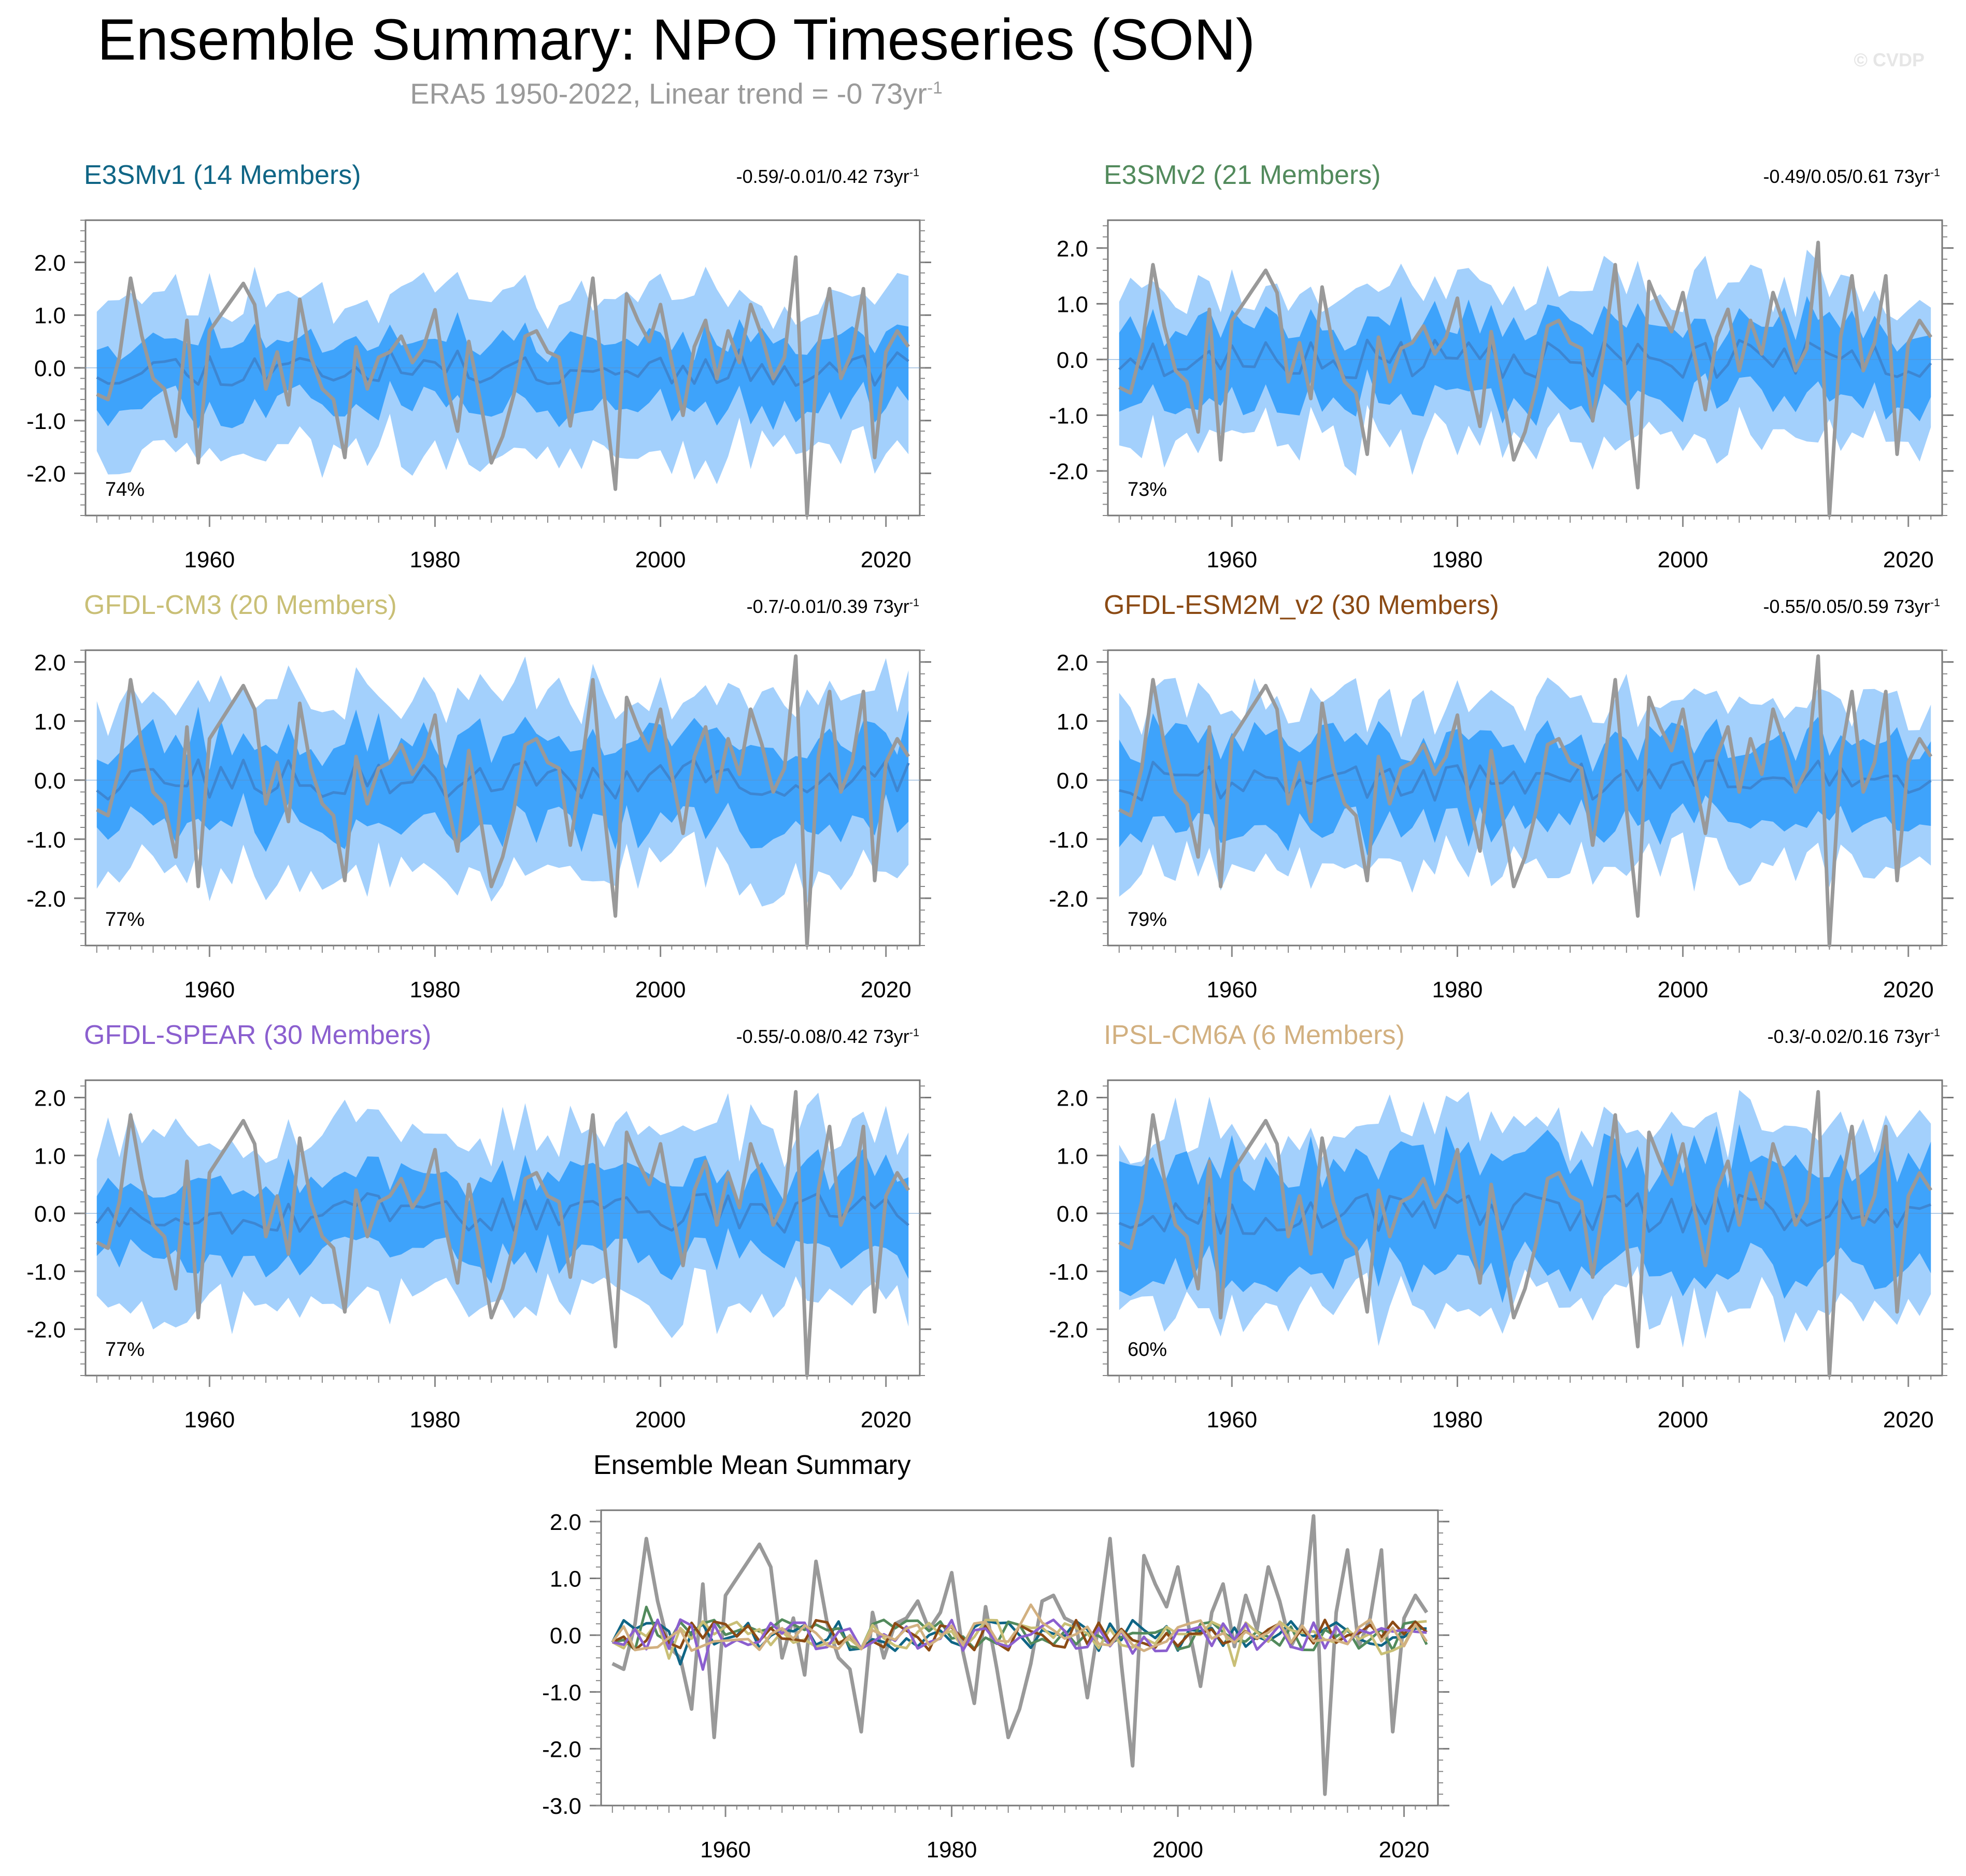 Image resolution: width=1966 pixels, height=1876 pixels. What do you see at coordinates (1683, 990) in the screenshot?
I see `panel-gfdl-esm2m-xtick-label: 2000` at bounding box center [1683, 990].